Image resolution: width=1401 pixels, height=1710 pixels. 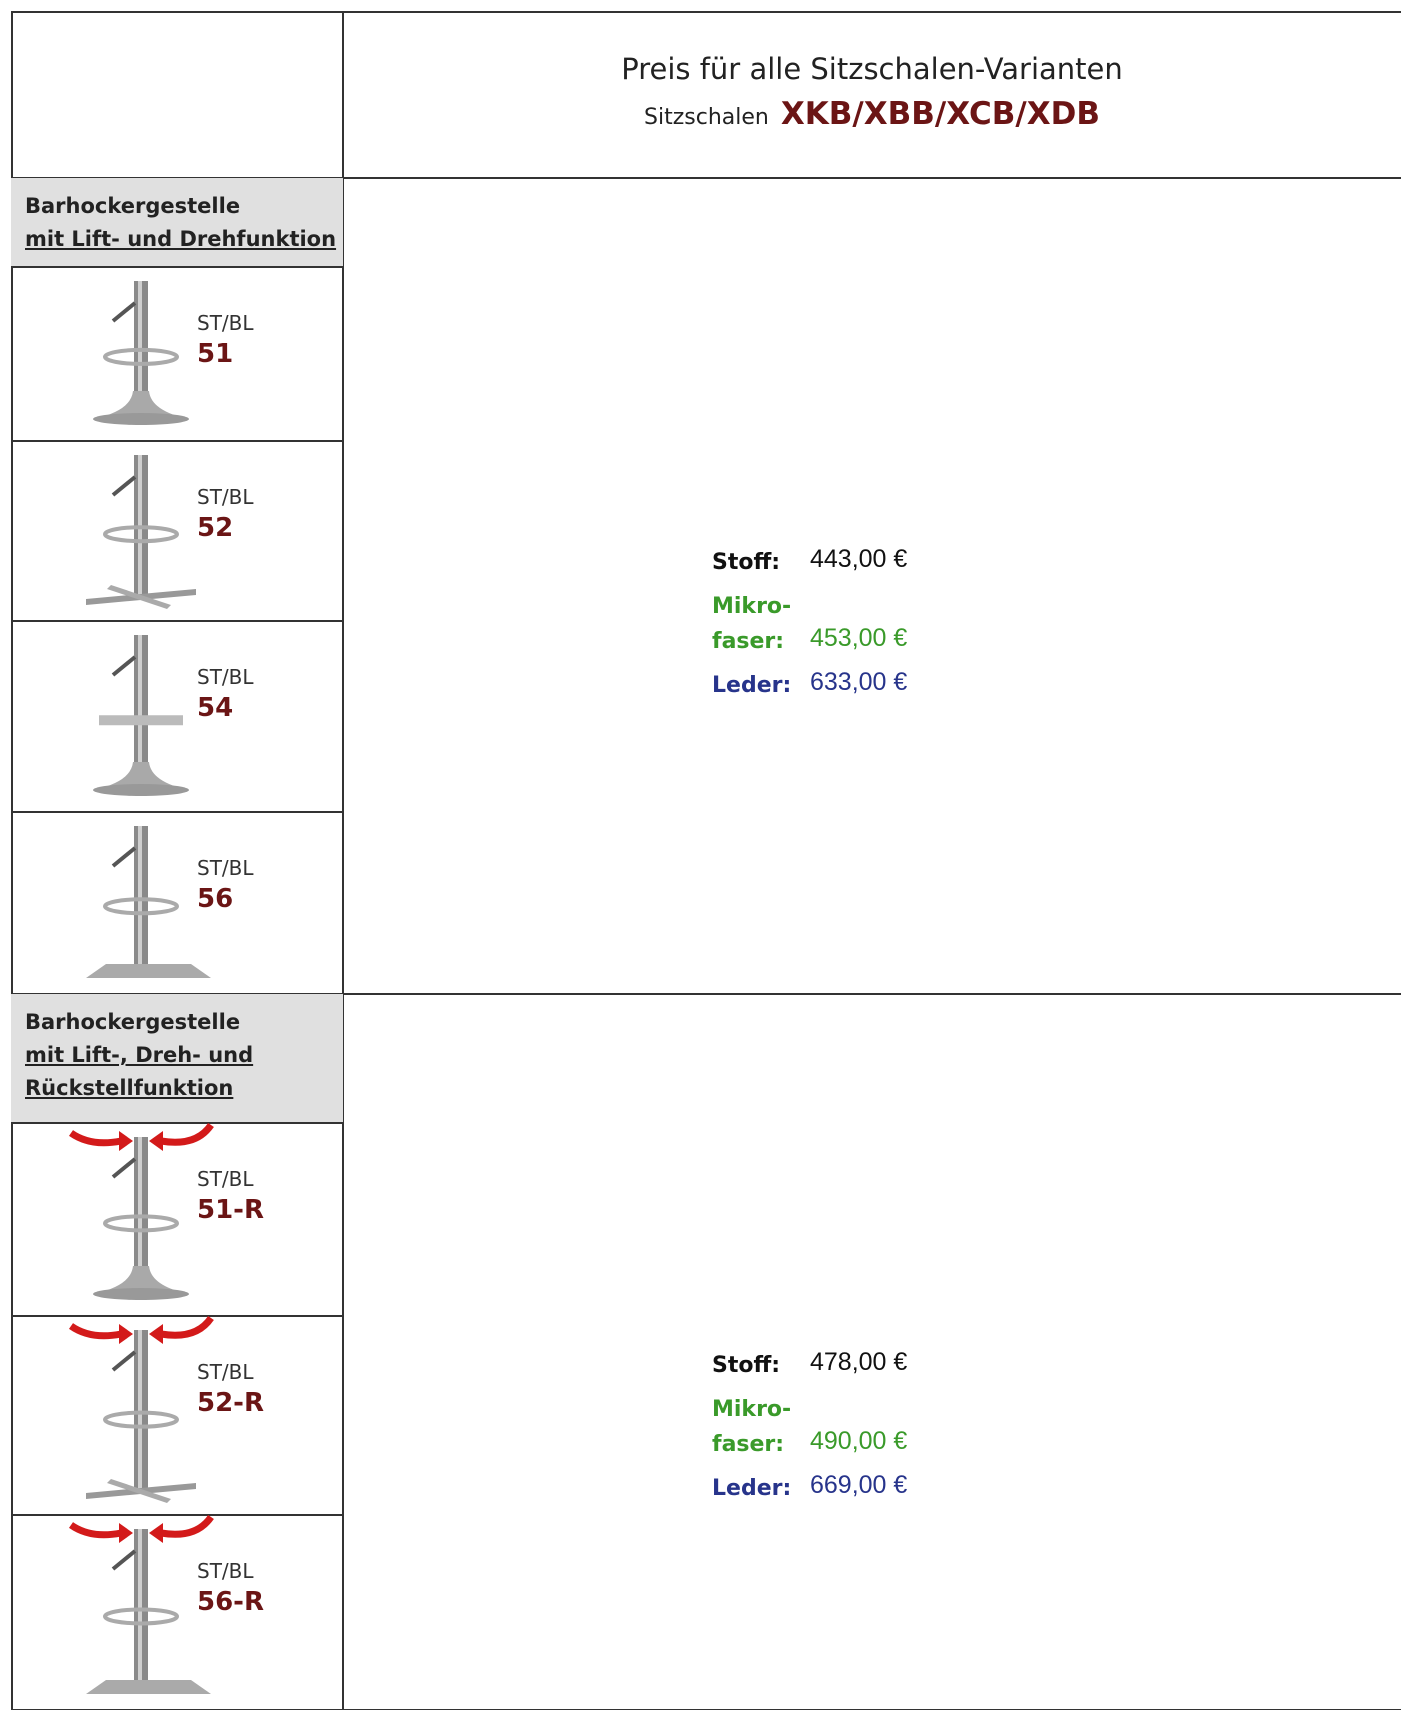 What do you see at coordinates (129, 1088) in the screenshot?
I see `heading-line: Rückstellfunktion` at bounding box center [129, 1088].